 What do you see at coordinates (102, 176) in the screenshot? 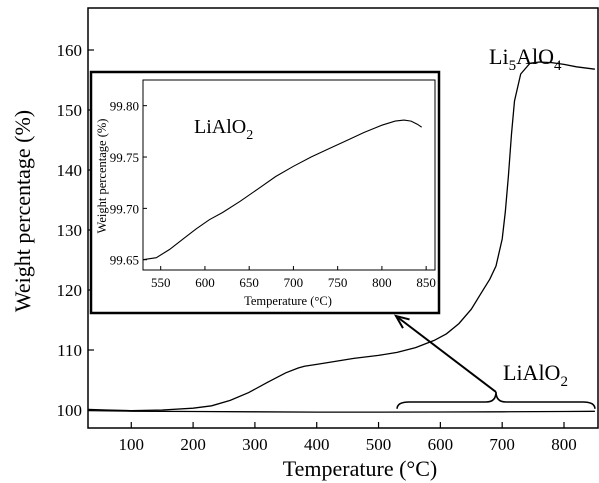
I see `inset-y-axis-label: Weight percentage (%)` at bounding box center [102, 176].